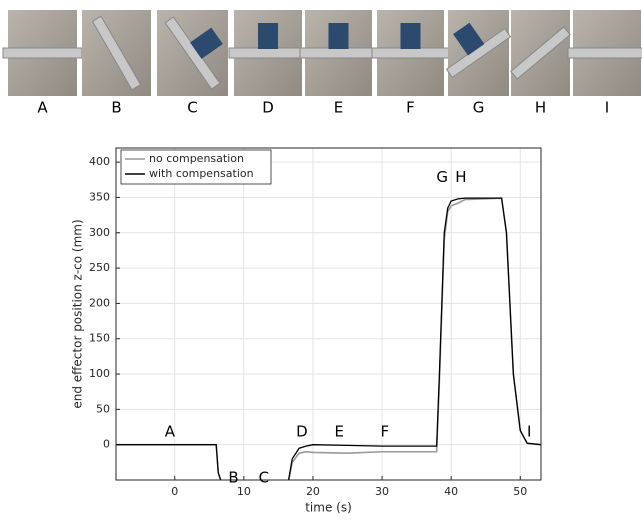  Describe the element at coordinates (244, 491) in the screenshot. I see `x-tick-label: 10` at that location.